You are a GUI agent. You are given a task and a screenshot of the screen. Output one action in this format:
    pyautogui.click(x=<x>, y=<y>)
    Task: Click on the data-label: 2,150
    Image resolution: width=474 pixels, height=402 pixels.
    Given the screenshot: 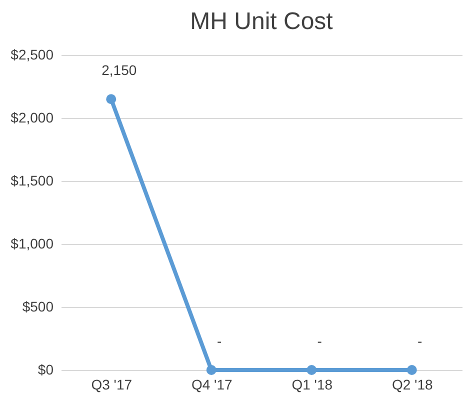 What is the action you would take?
    pyautogui.click(x=119, y=70)
    